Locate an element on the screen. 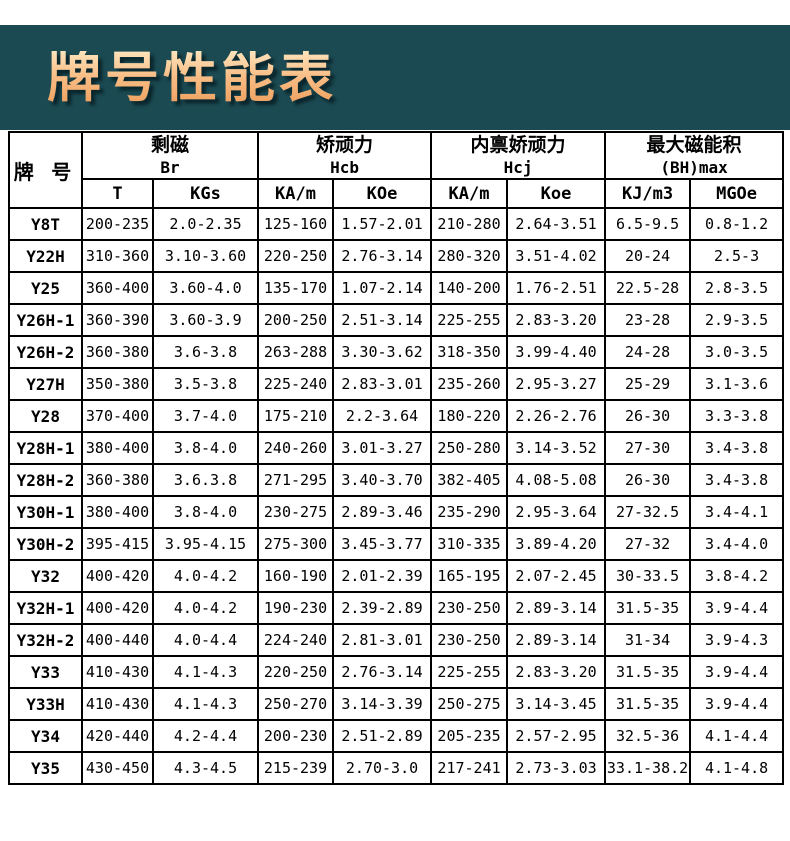 The height and width of the screenshot is (841, 790). value-cell: 4.0-4.4 is located at coordinates (205, 640).